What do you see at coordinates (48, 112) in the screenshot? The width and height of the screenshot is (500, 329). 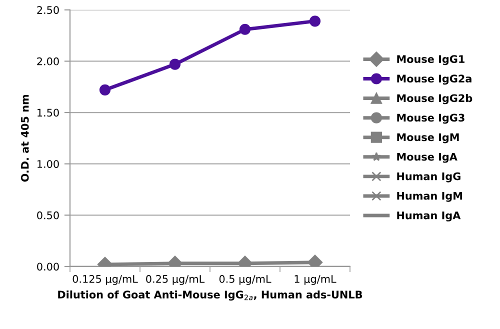 I see `y-tick-label: 1.50` at bounding box center [48, 112].